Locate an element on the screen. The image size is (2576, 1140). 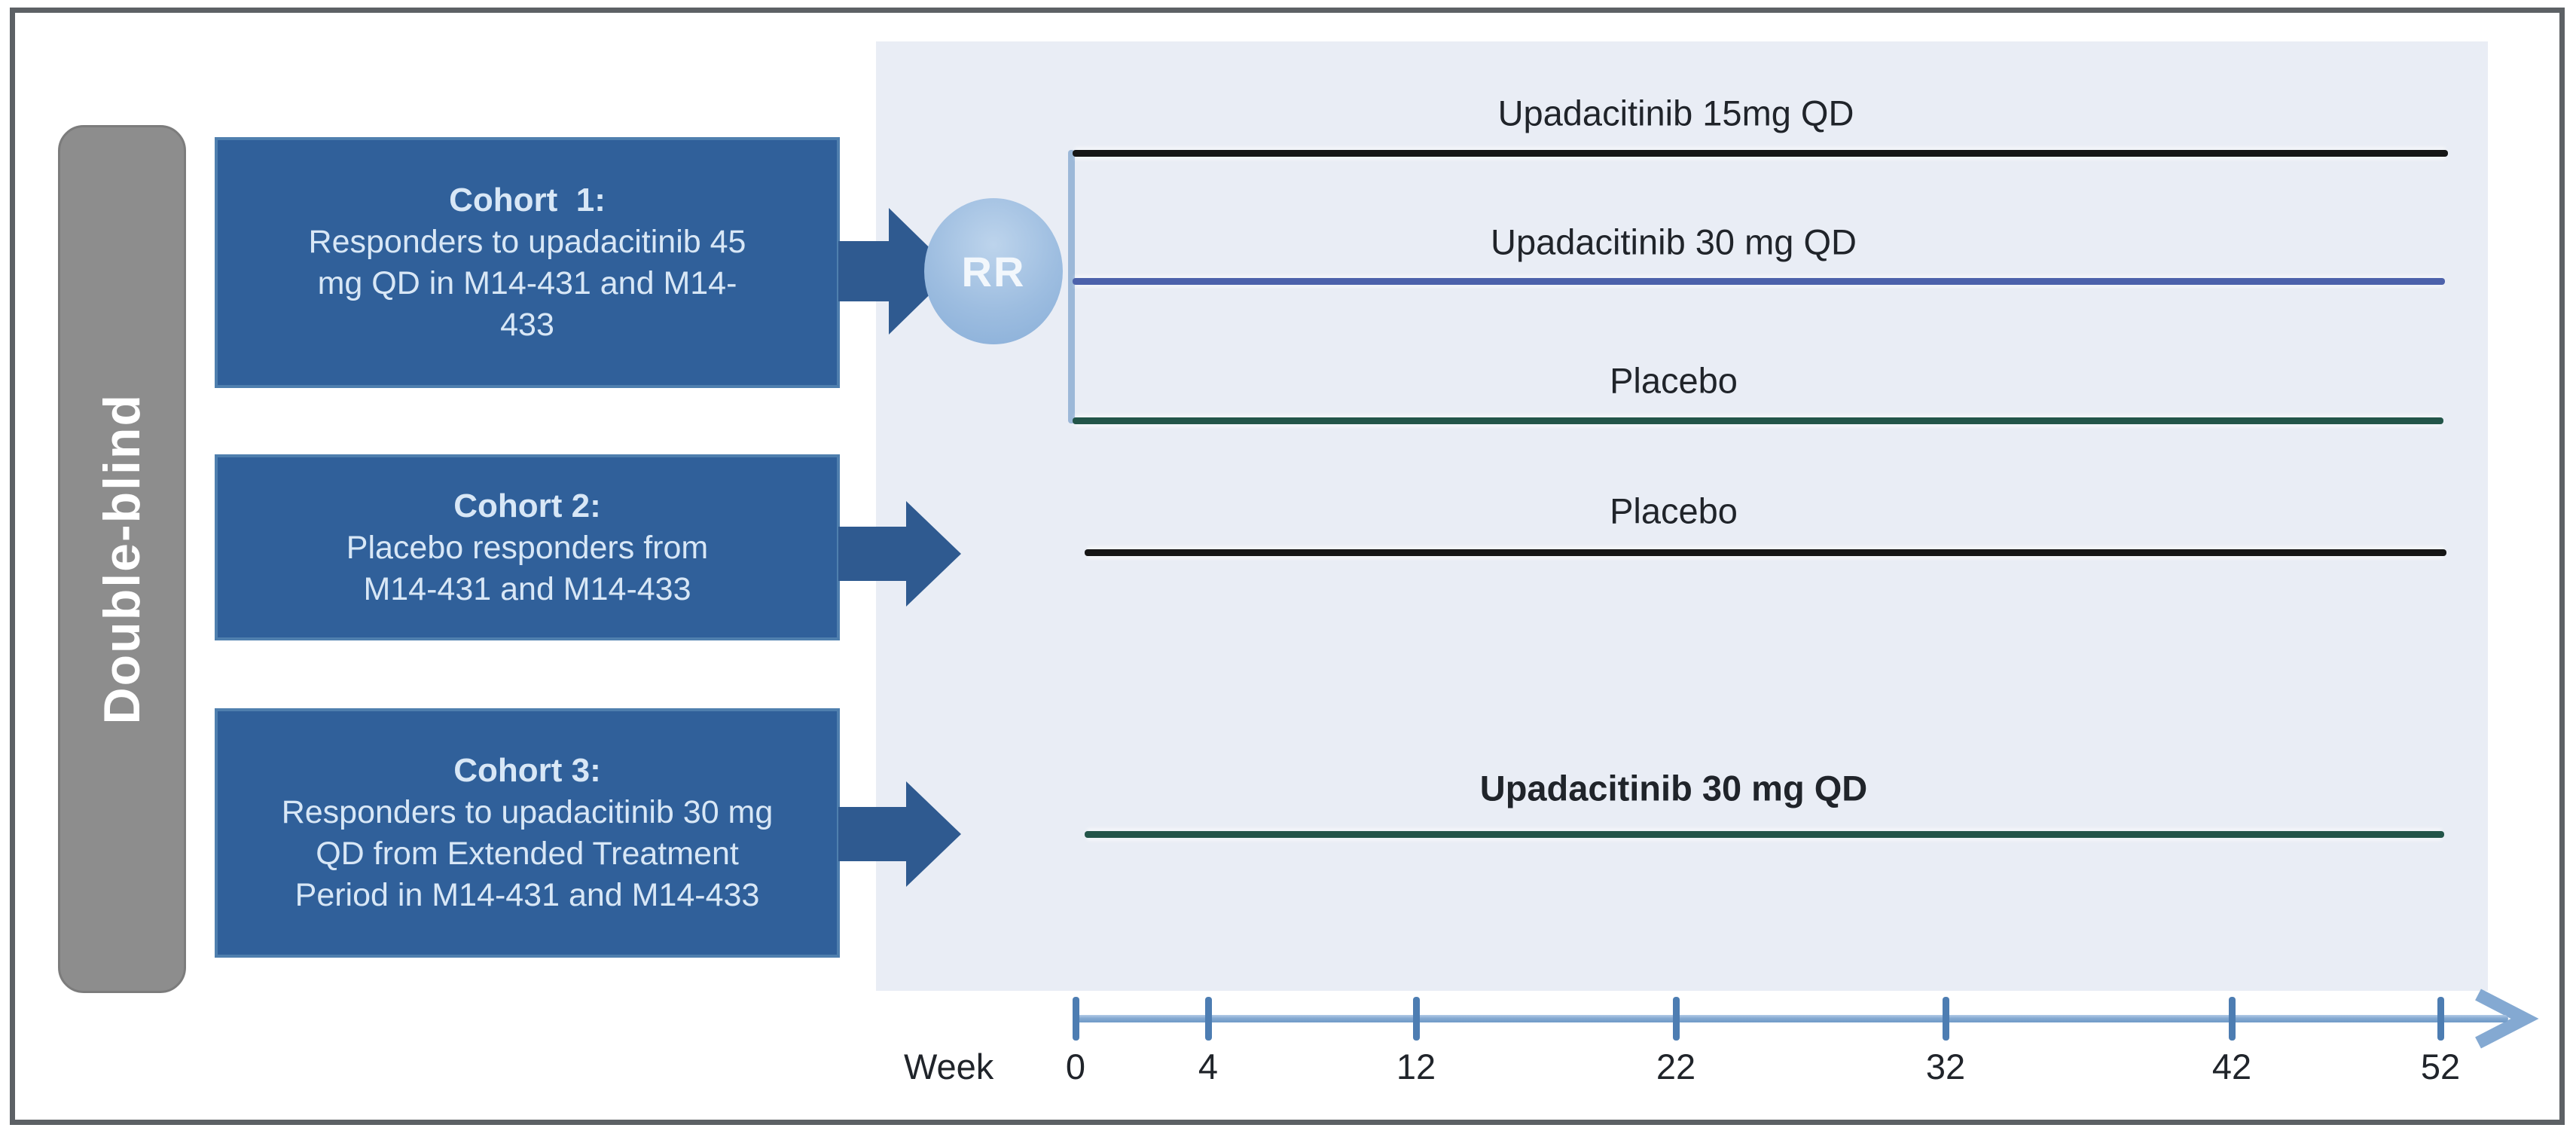
week-axis-label: Week is located at coordinates (949, 1067).